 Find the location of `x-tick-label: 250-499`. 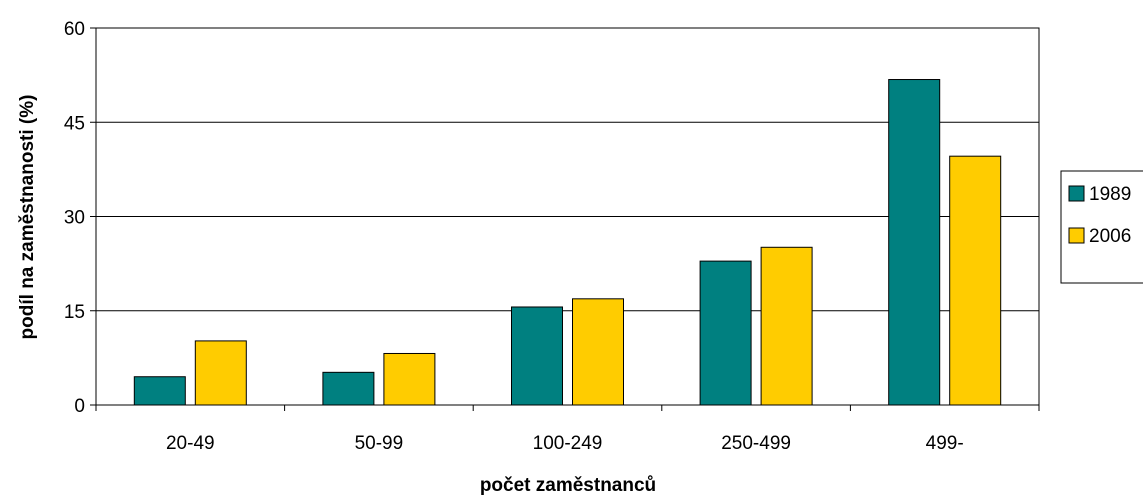

x-tick-label: 250-499 is located at coordinates (756, 443).